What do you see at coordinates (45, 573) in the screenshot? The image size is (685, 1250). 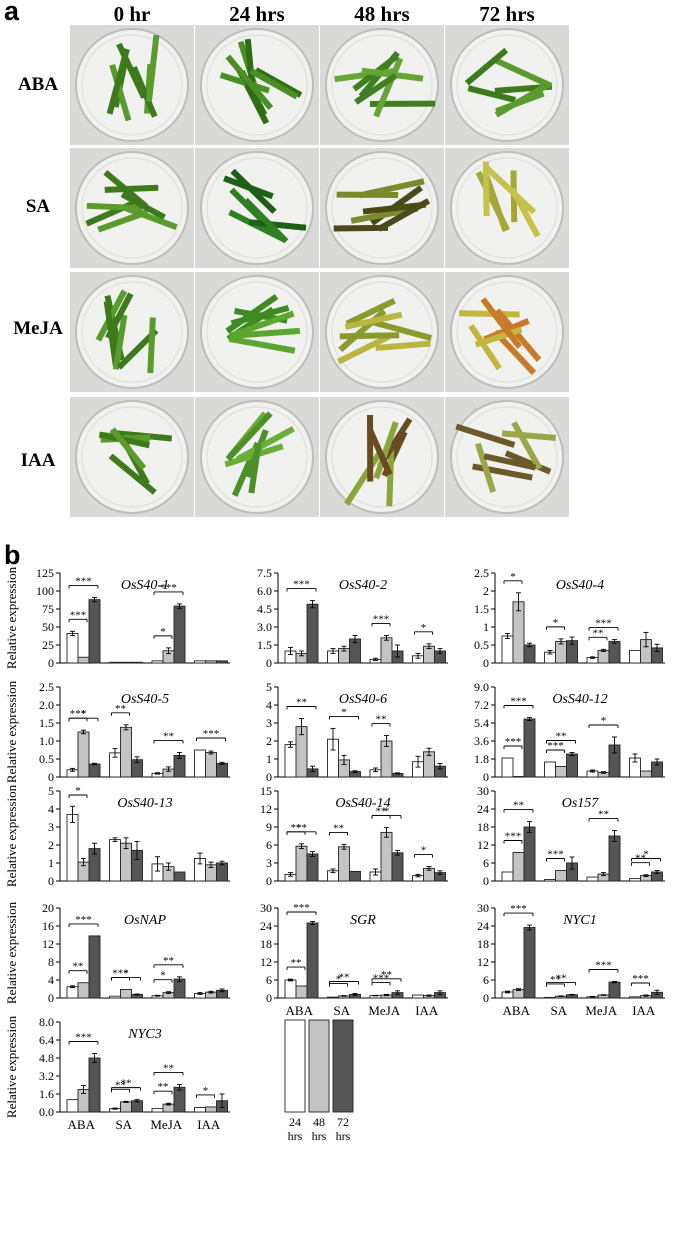 I see `y-tick-label: 125` at bounding box center [45, 573].